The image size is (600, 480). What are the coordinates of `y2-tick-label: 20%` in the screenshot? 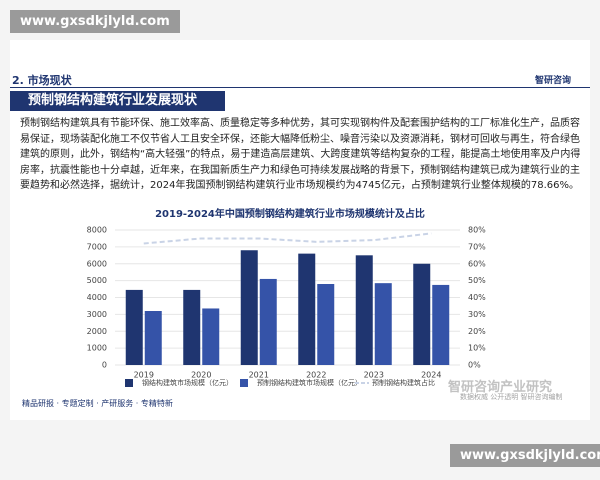 It's located at (477, 331).